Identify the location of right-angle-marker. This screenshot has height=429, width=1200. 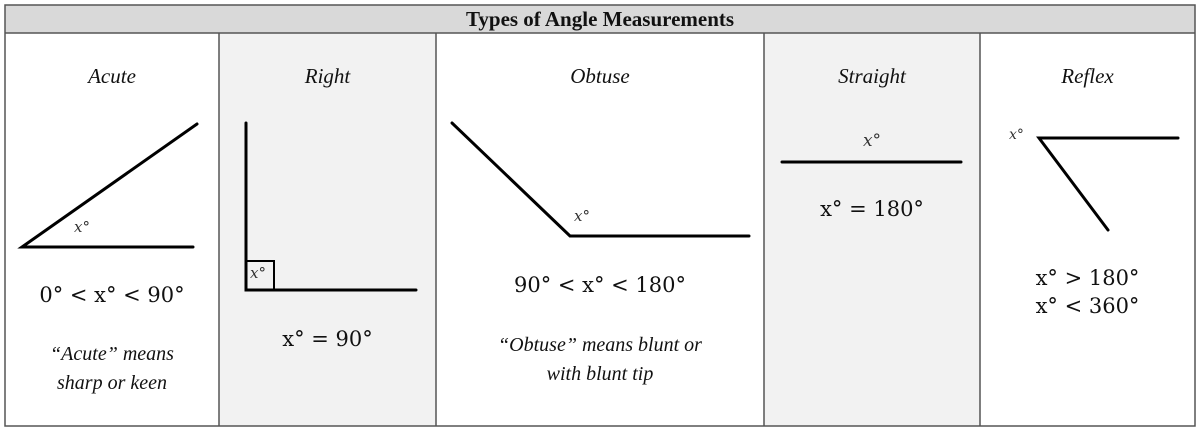
(260, 275).